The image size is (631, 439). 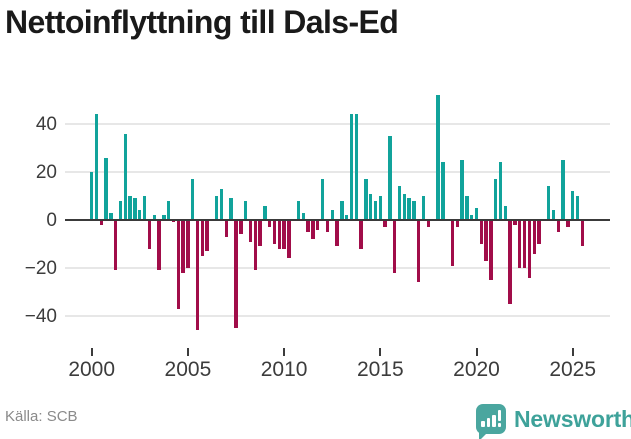 I want to click on x-axis-tick-2000, so click(x=91, y=352).